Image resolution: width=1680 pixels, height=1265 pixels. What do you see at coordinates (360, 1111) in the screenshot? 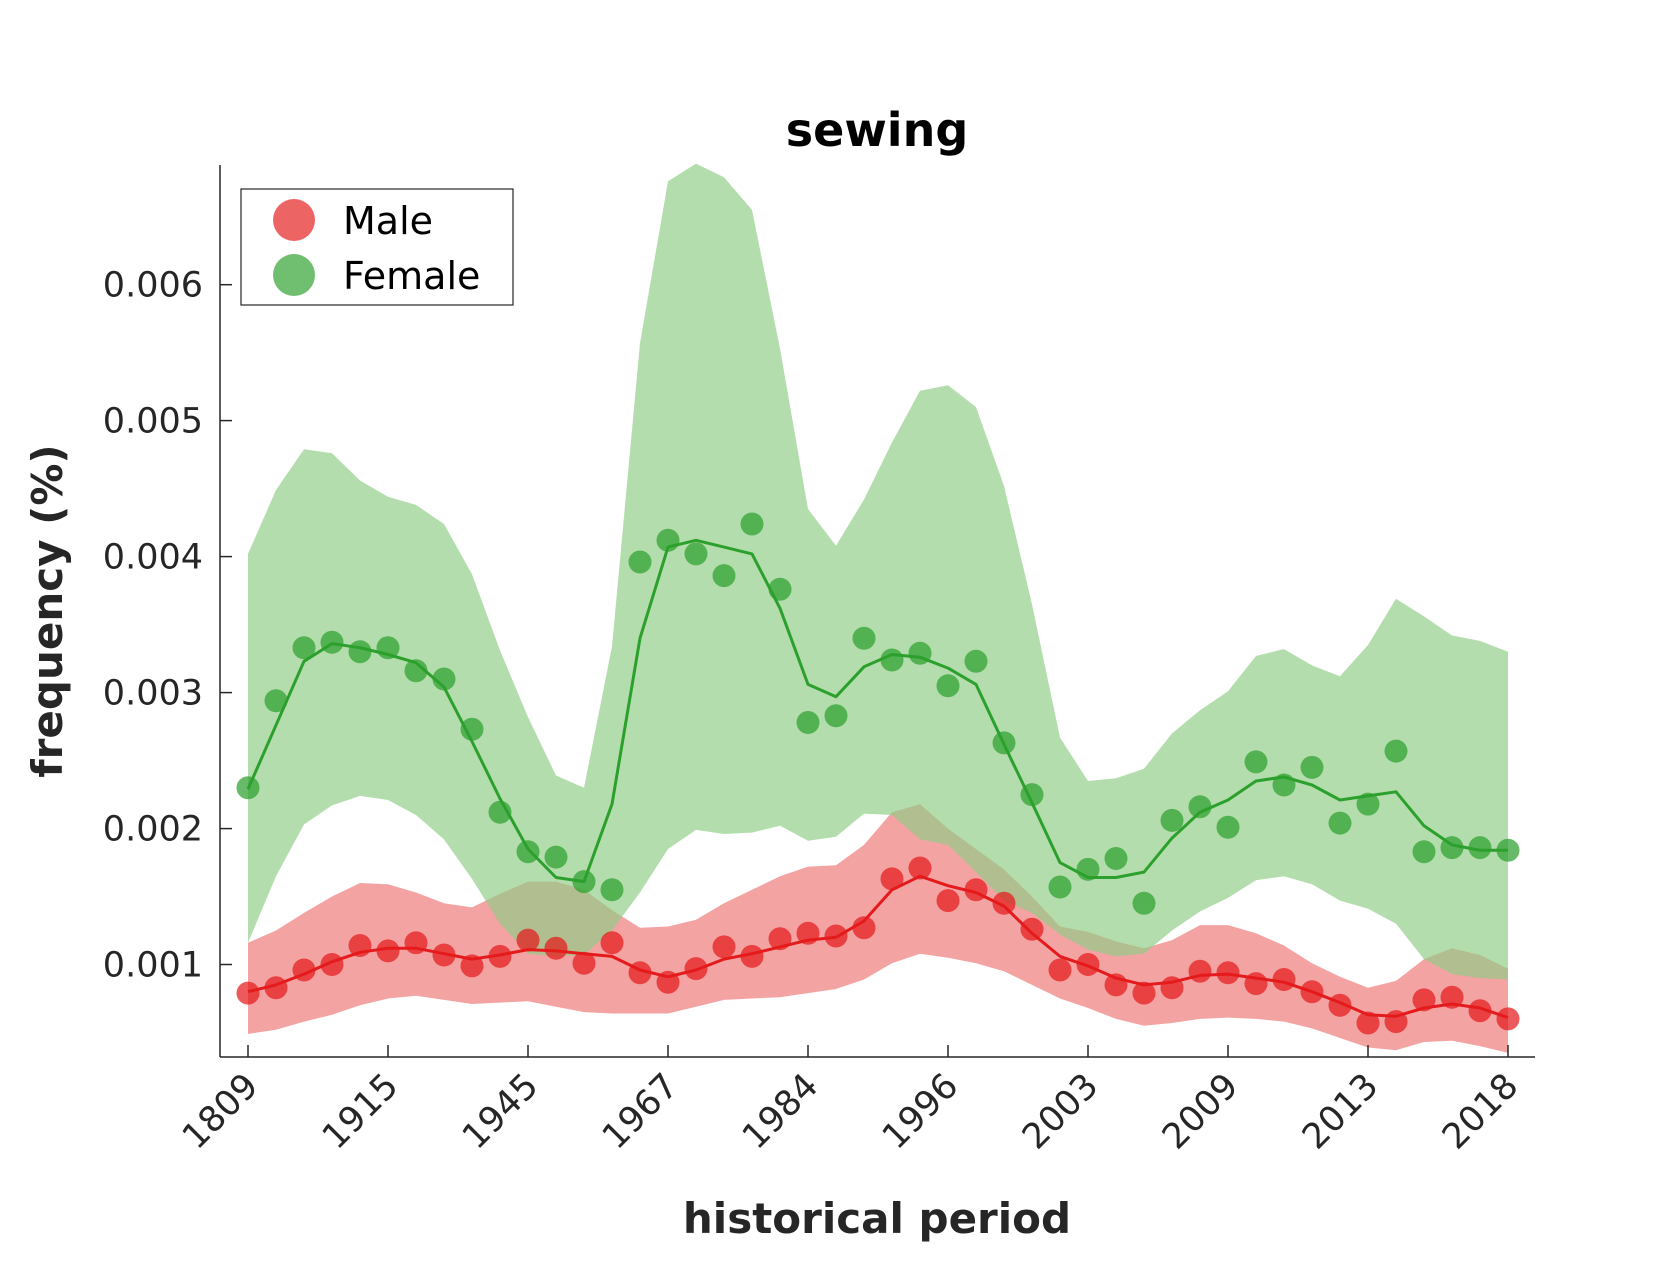
I see `x-tick-label: 1915` at bounding box center [360, 1111].